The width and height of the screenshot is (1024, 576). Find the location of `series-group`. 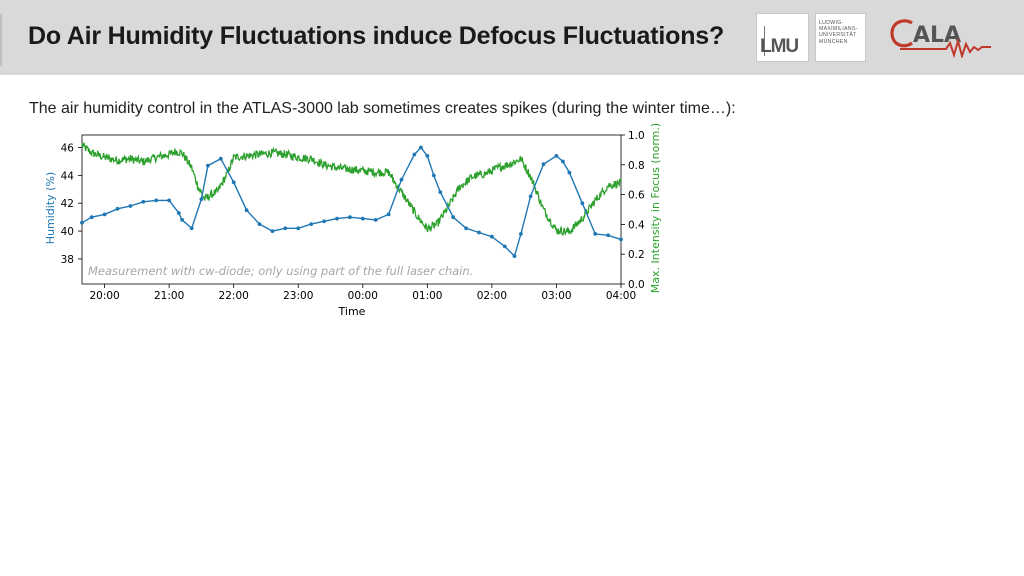

series-group is located at coordinates (351, 200).